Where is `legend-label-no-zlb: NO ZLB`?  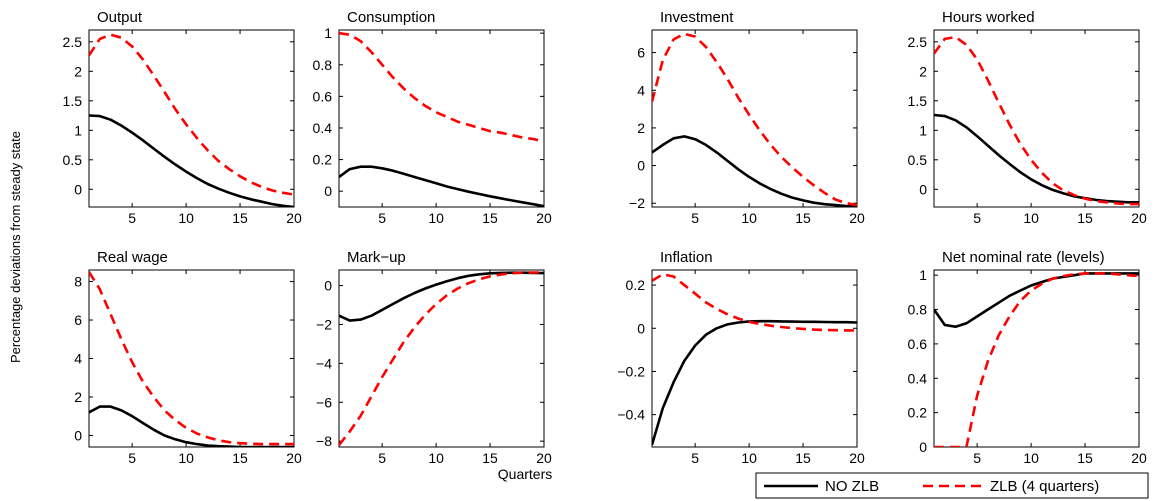 legend-label-no-zlb: NO ZLB is located at coordinates (852, 486).